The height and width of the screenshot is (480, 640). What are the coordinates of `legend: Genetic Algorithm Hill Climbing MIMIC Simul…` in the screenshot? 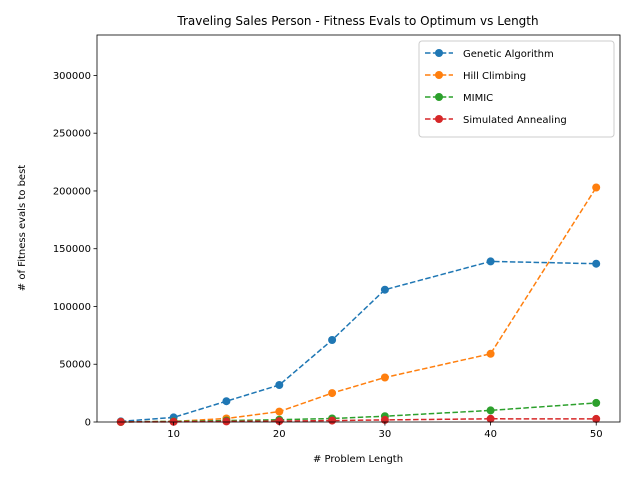 It's located at (516, 89).